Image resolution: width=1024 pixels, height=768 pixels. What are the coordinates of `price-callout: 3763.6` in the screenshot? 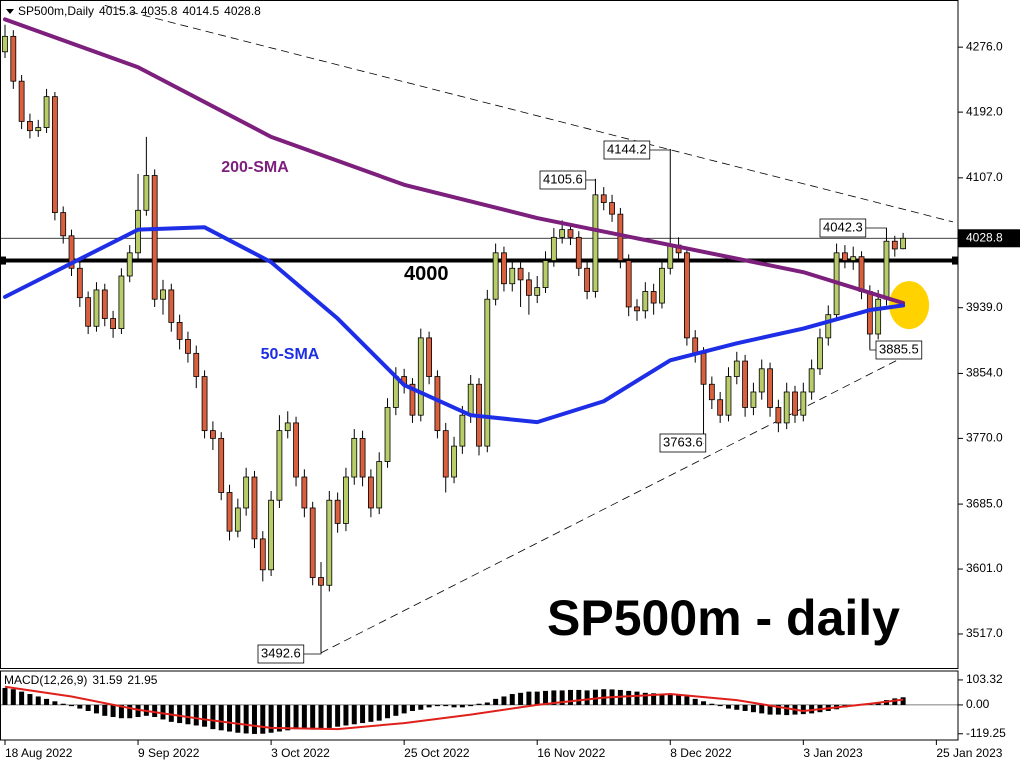 It's located at (683, 441).